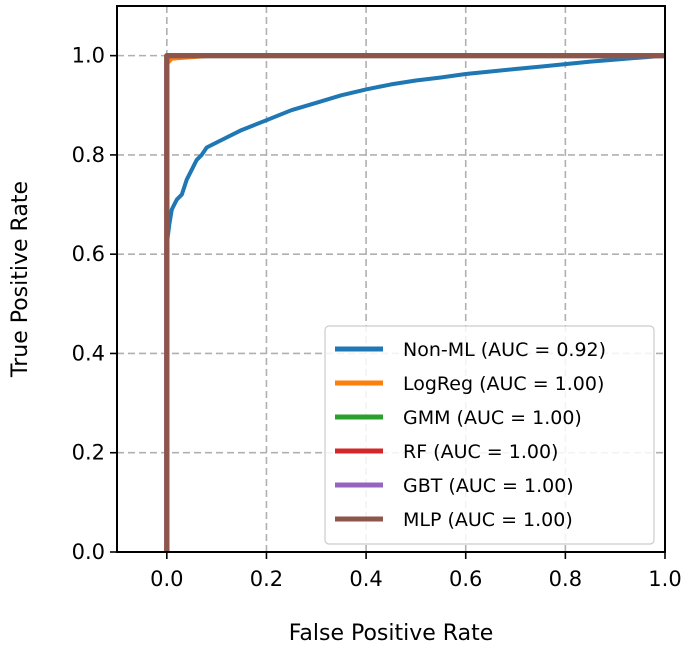 The height and width of the screenshot is (645, 685). Describe the element at coordinates (88, 353) in the screenshot. I see `y-tick-label: 0.4` at that location.